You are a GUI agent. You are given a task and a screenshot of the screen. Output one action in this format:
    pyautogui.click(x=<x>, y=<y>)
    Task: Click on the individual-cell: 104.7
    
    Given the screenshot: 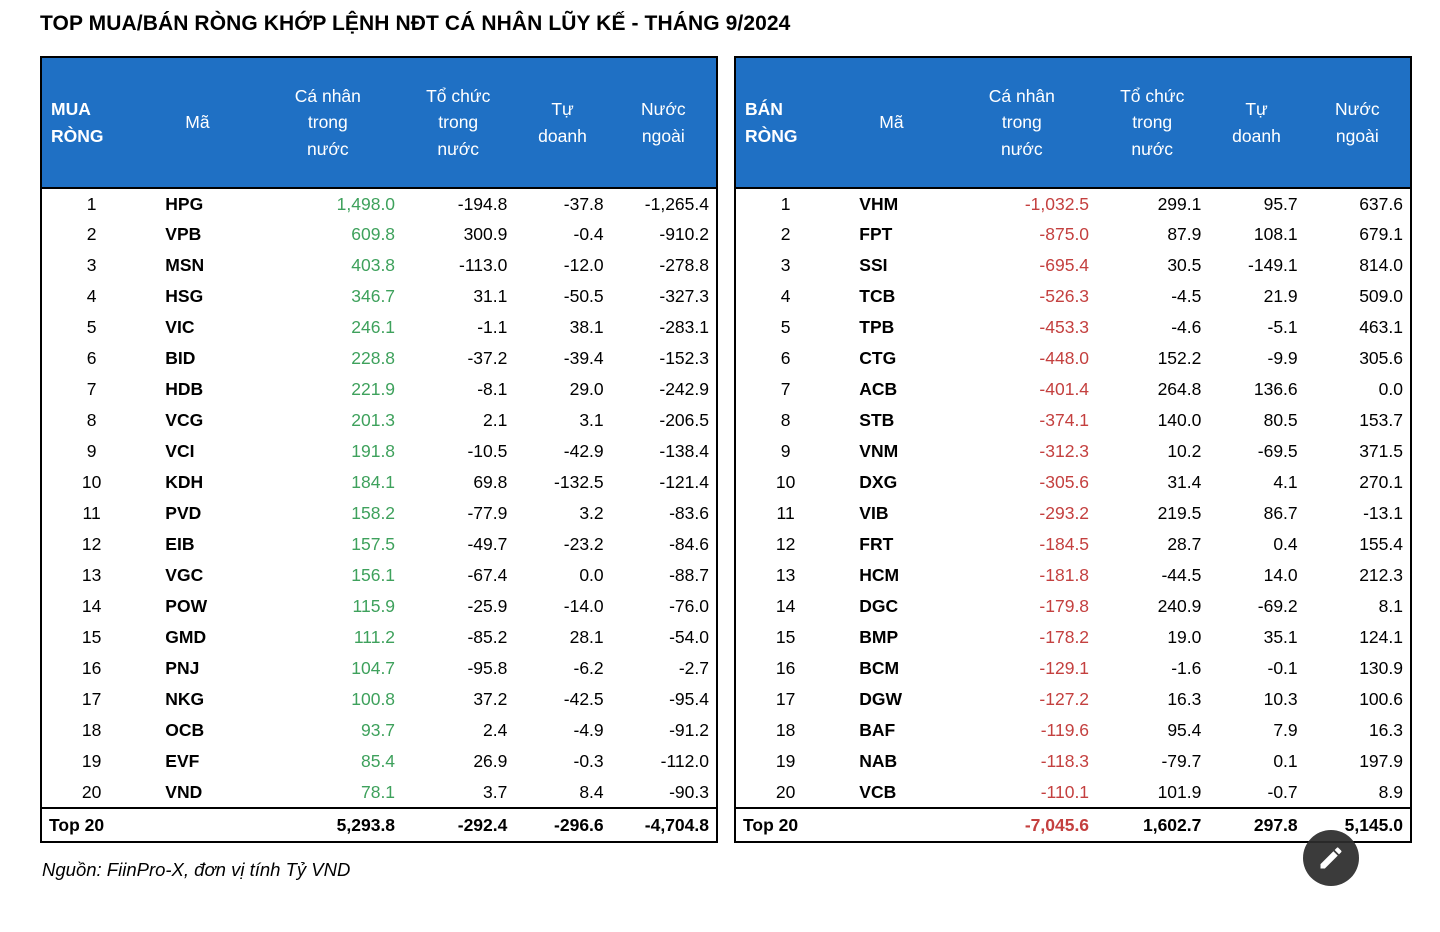 What is the action you would take?
    pyautogui.click(x=373, y=668)
    